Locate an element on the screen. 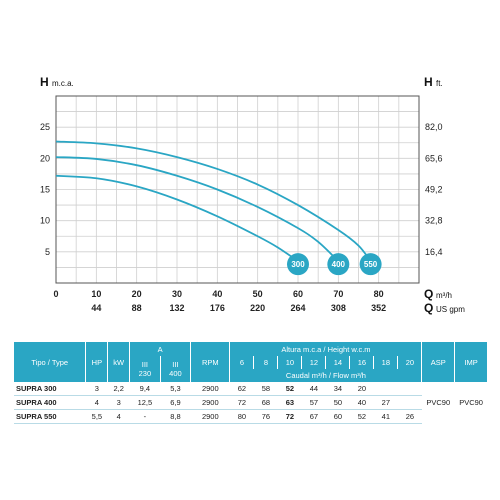 The height and width of the screenshot is (500, 500). x-tick-label: 80 is located at coordinates (379, 294).